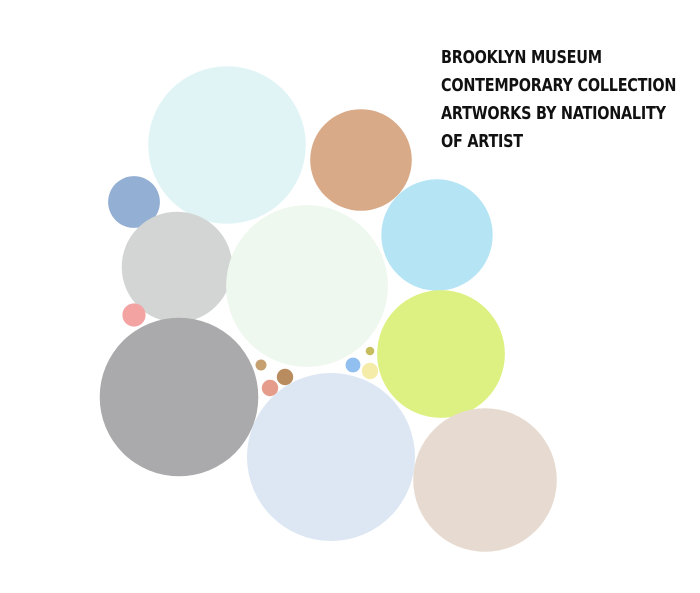 The width and height of the screenshot is (700, 593). What do you see at coordinates (353, 365) in the screenshot?
I see `bubble-b13` at bounding box center [353, 365].